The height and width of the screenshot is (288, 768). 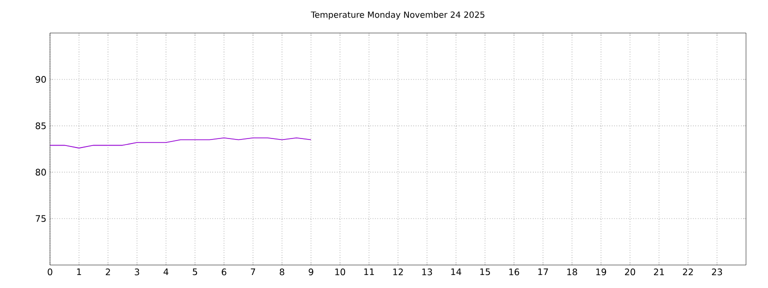 I want to click on x-tick-label: 4, so click(x=166, y=272).